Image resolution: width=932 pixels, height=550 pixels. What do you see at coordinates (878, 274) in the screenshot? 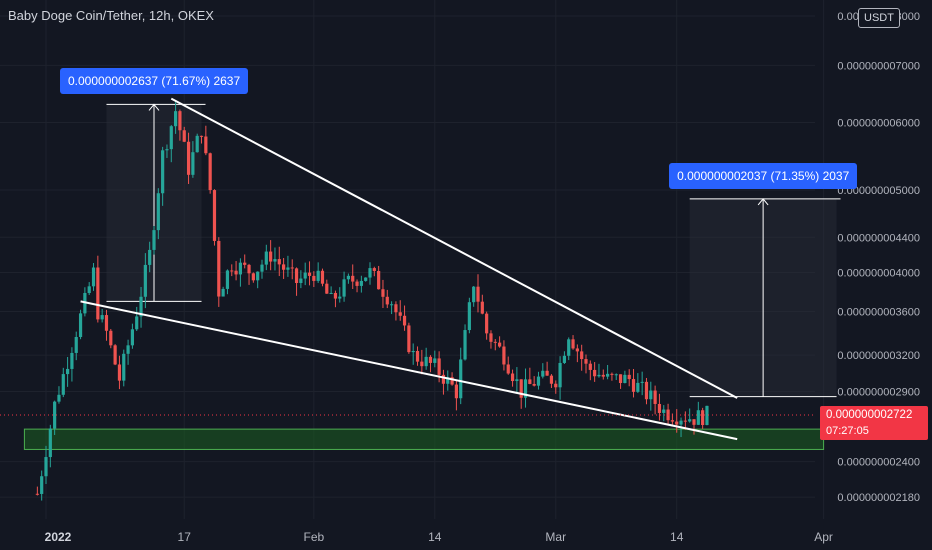
I see `y-tick-label: 0.000000004000` at bounding box center [878, 274].